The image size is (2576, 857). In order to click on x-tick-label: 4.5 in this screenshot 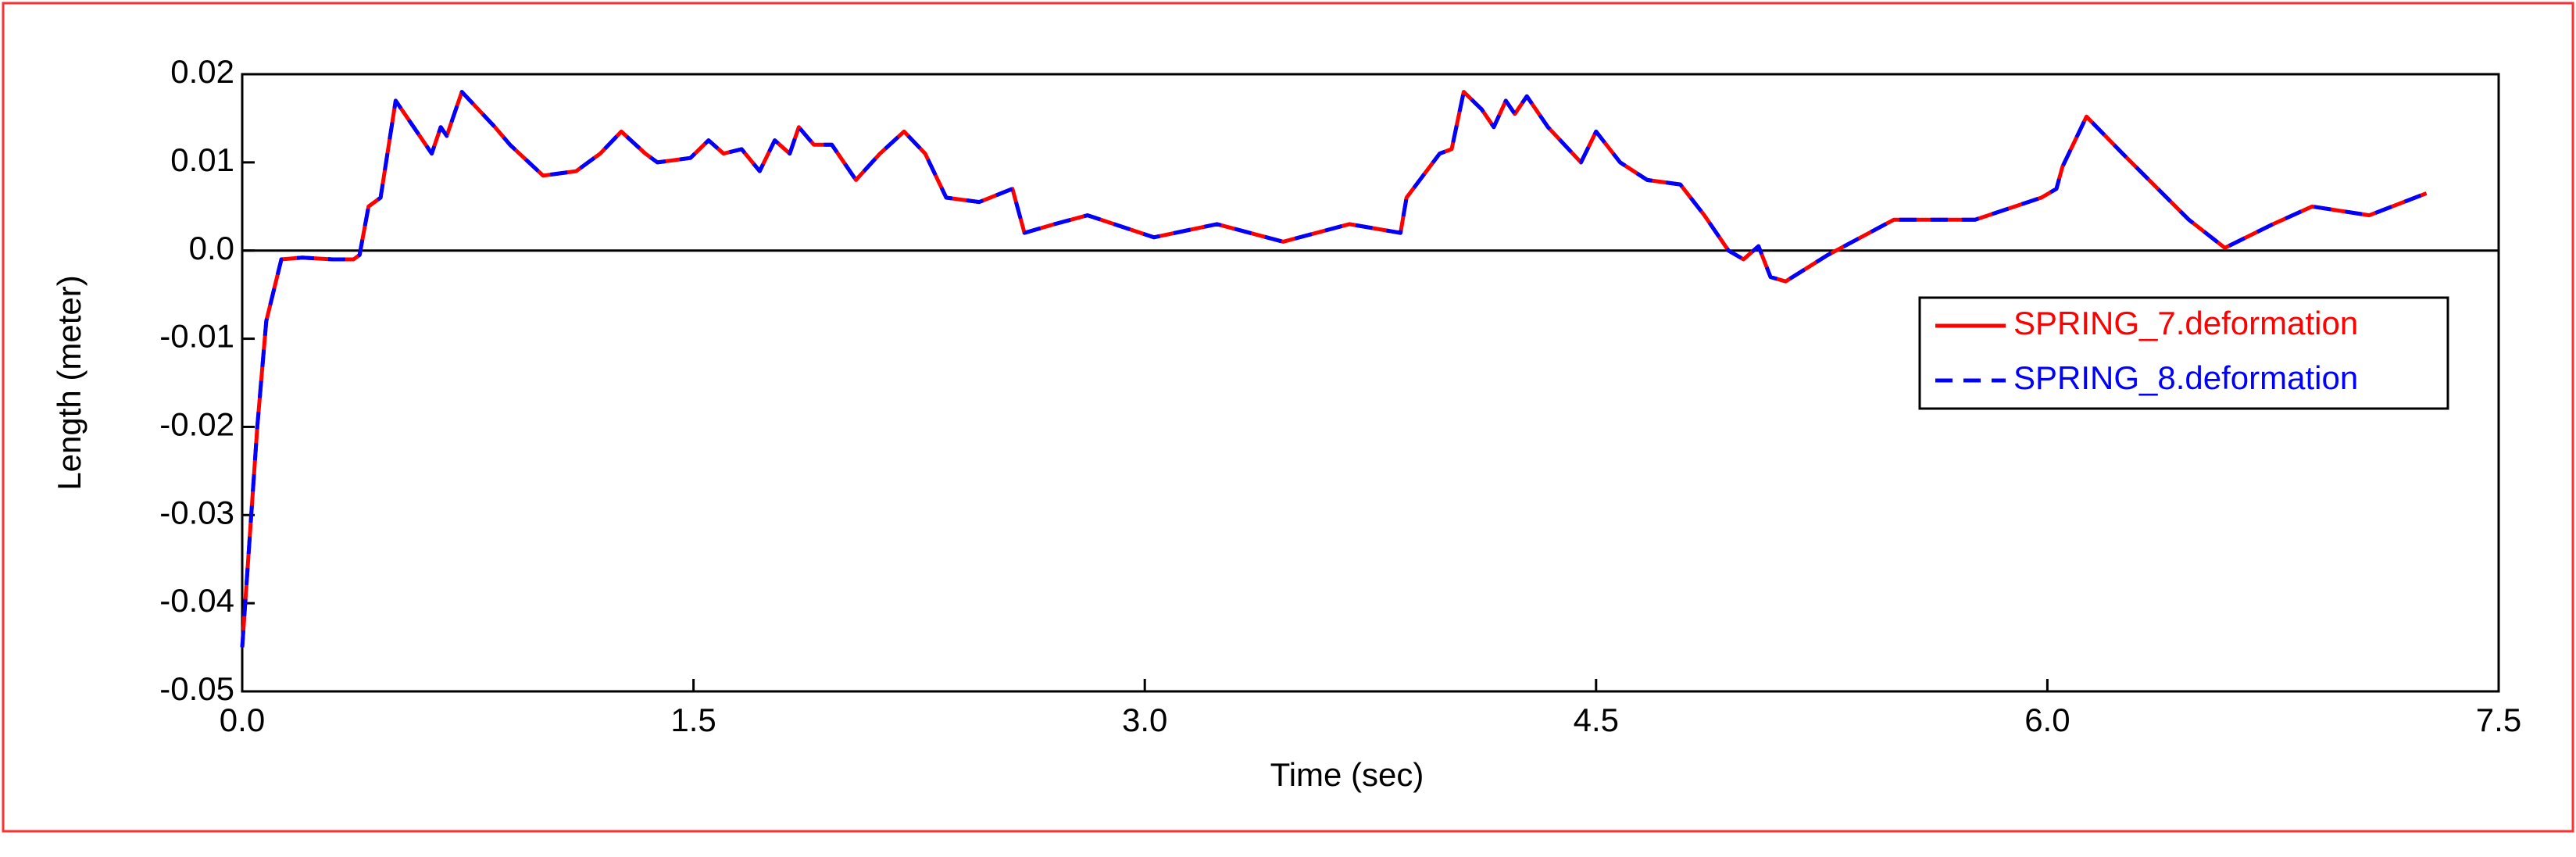, I will do `click(1597, 720)`.